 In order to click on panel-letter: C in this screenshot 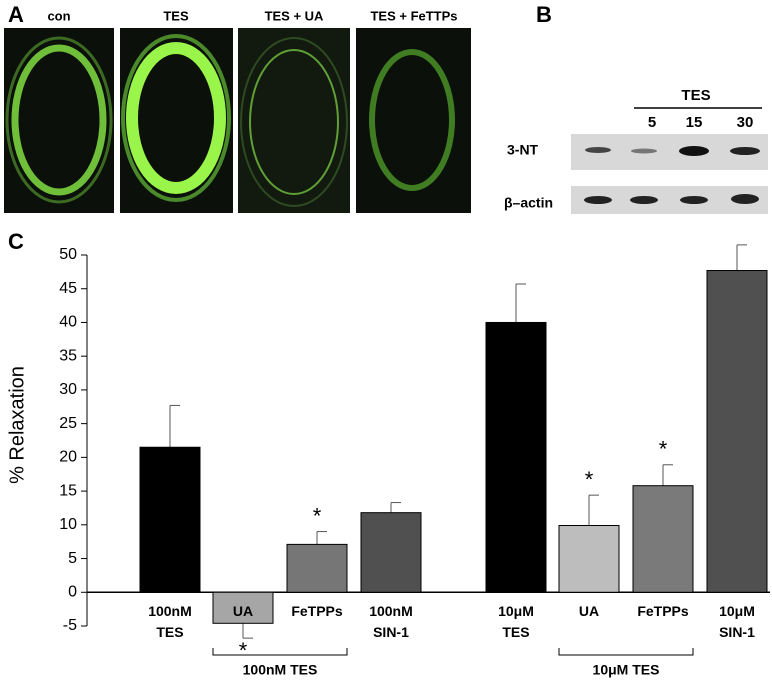, I will do `click(16, 241)`.